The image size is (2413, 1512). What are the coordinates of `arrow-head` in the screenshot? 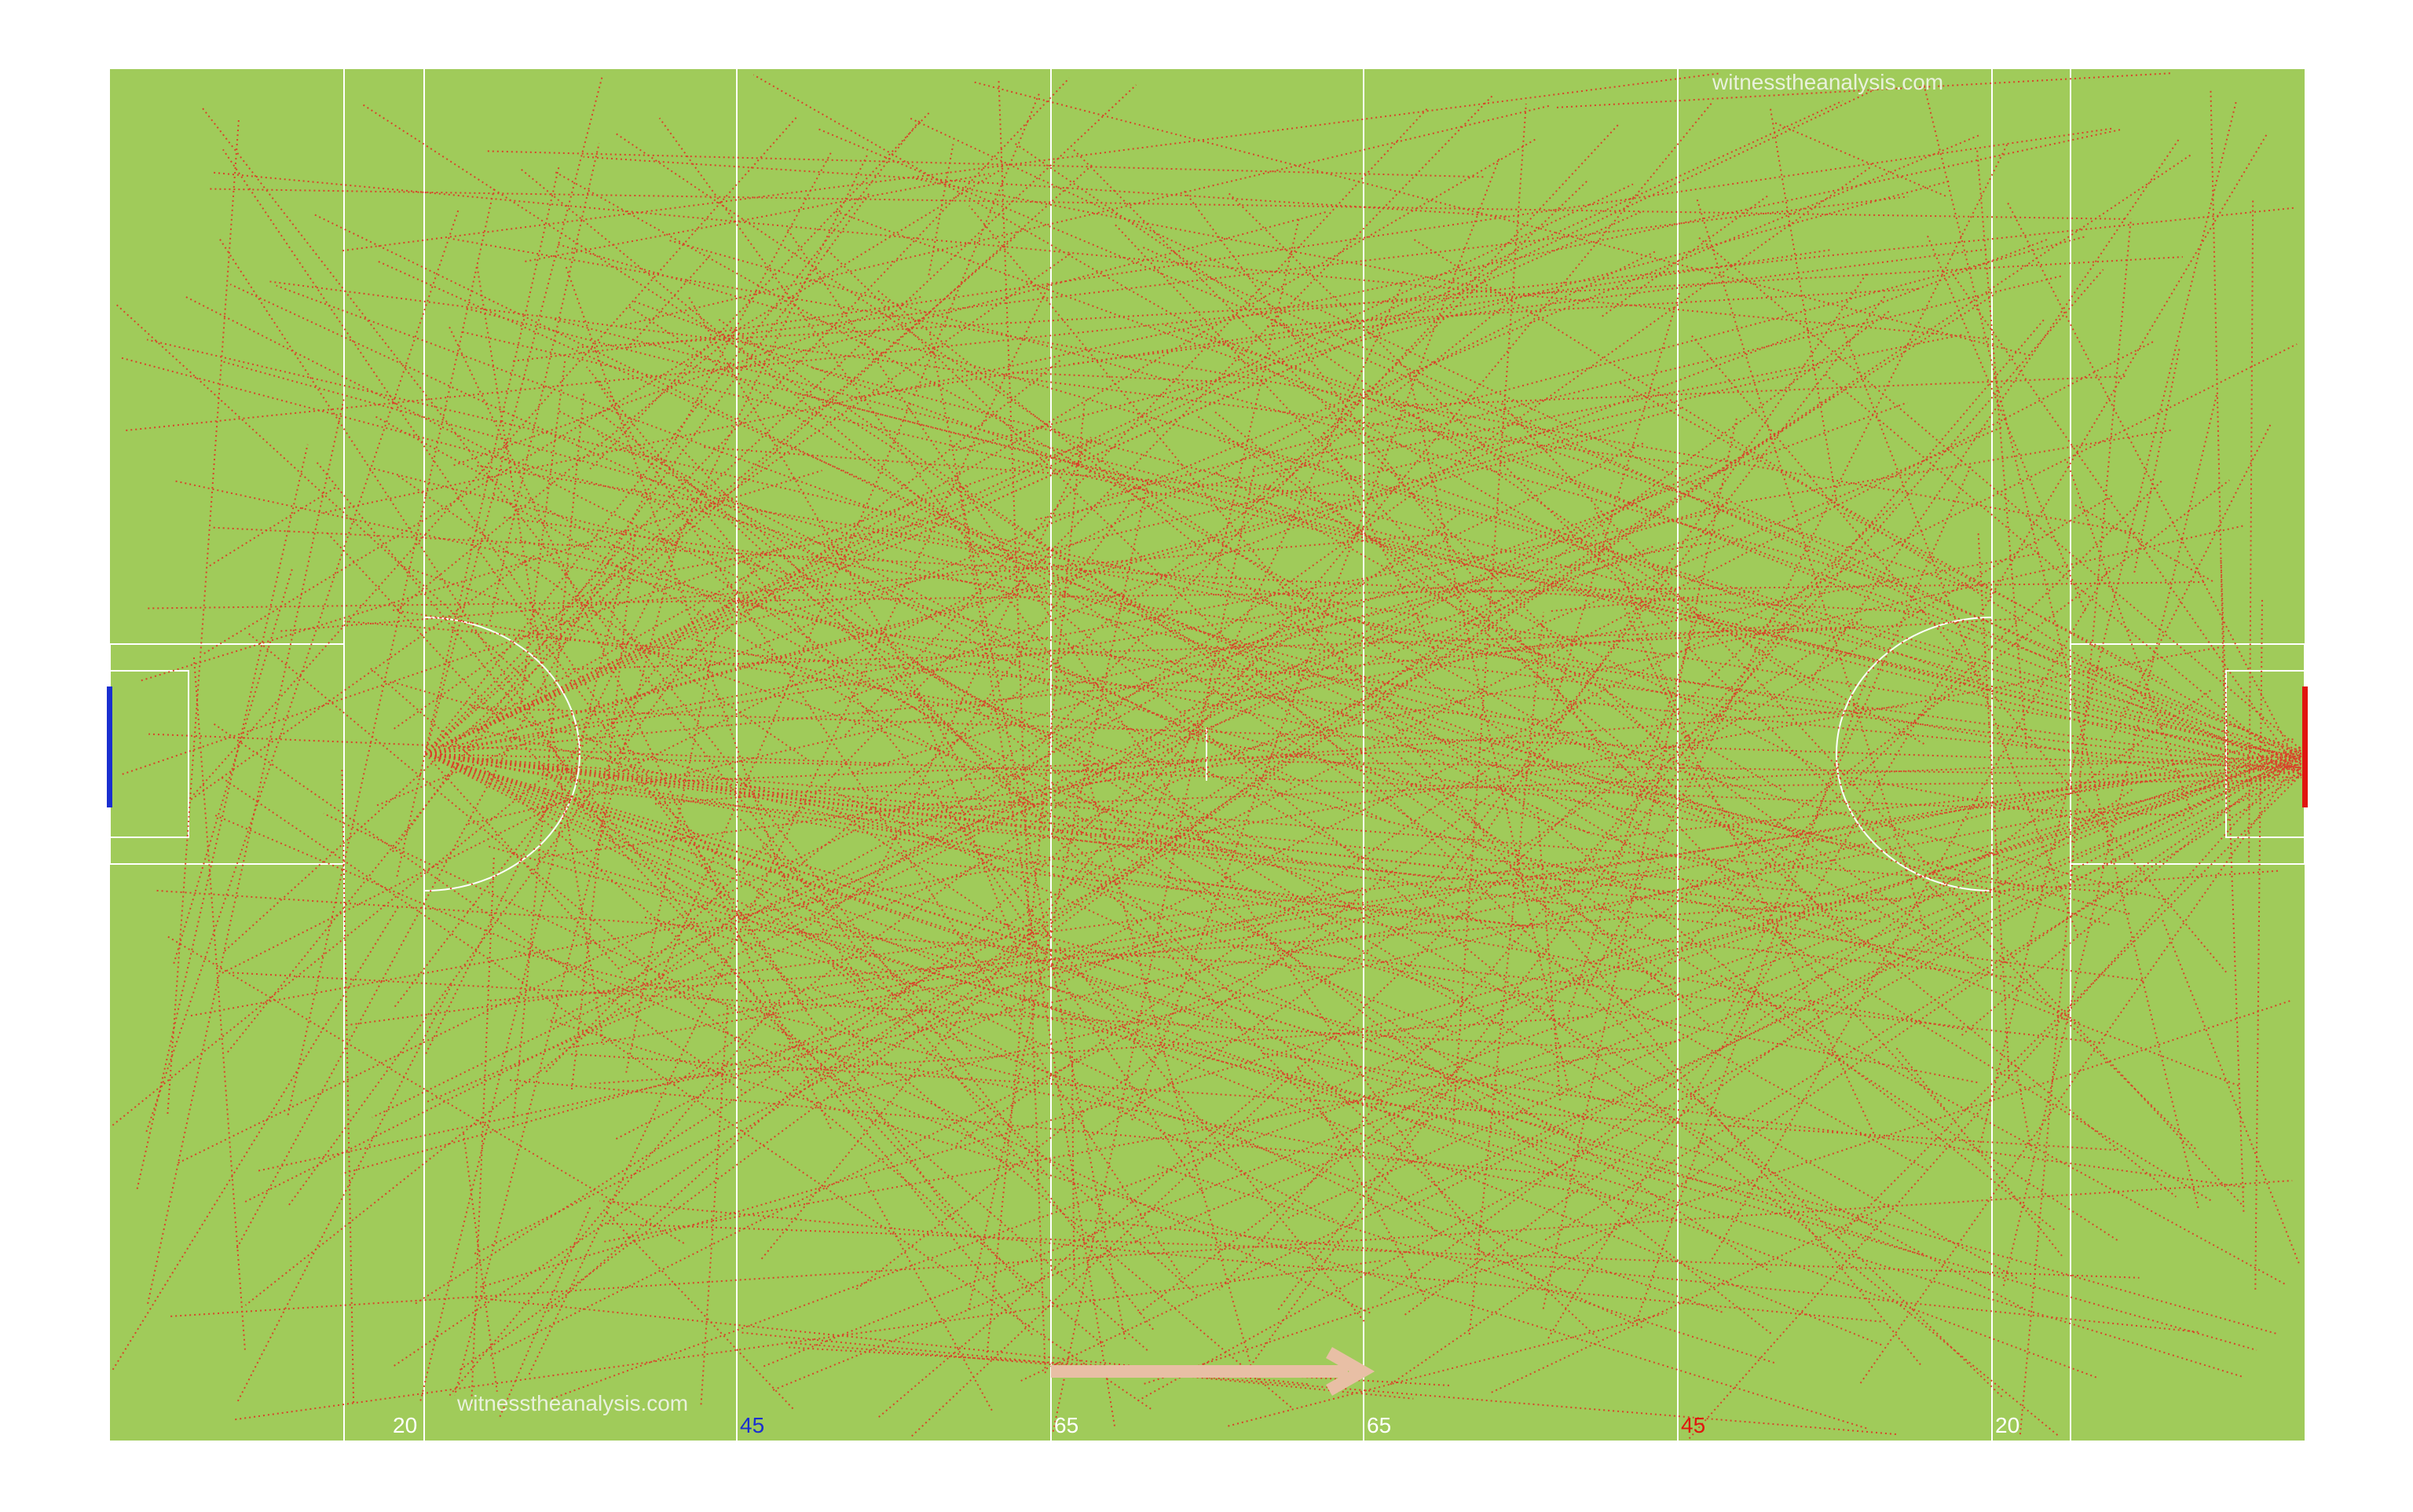 It's located at (1350, 1371).